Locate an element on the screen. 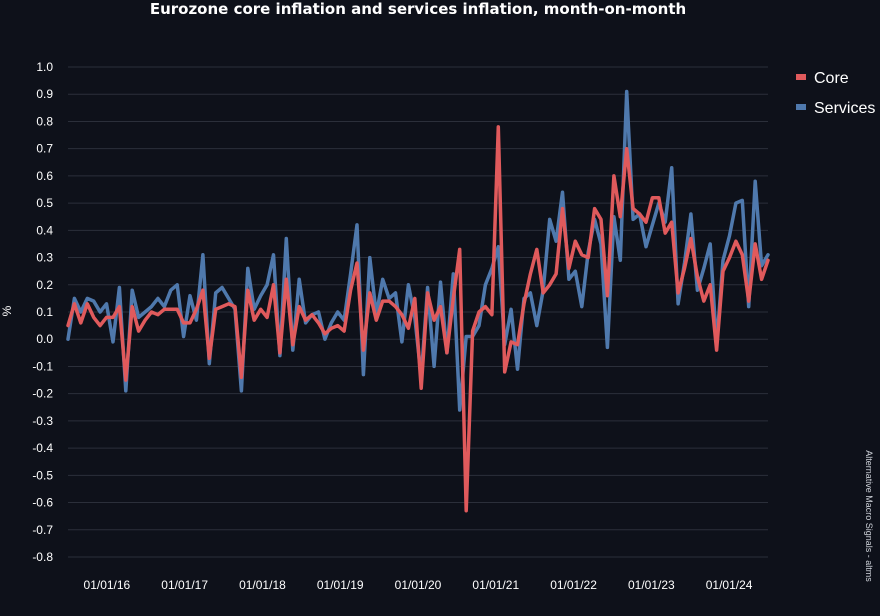  y-tick-label: -0.8 is located at coordinates (42, 557).